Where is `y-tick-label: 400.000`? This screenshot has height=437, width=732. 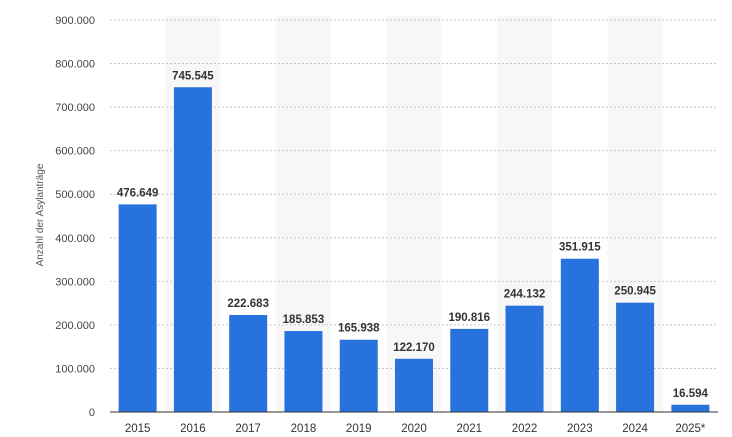
y-tick-label: 400.000 is located at coordinates (75, 239).